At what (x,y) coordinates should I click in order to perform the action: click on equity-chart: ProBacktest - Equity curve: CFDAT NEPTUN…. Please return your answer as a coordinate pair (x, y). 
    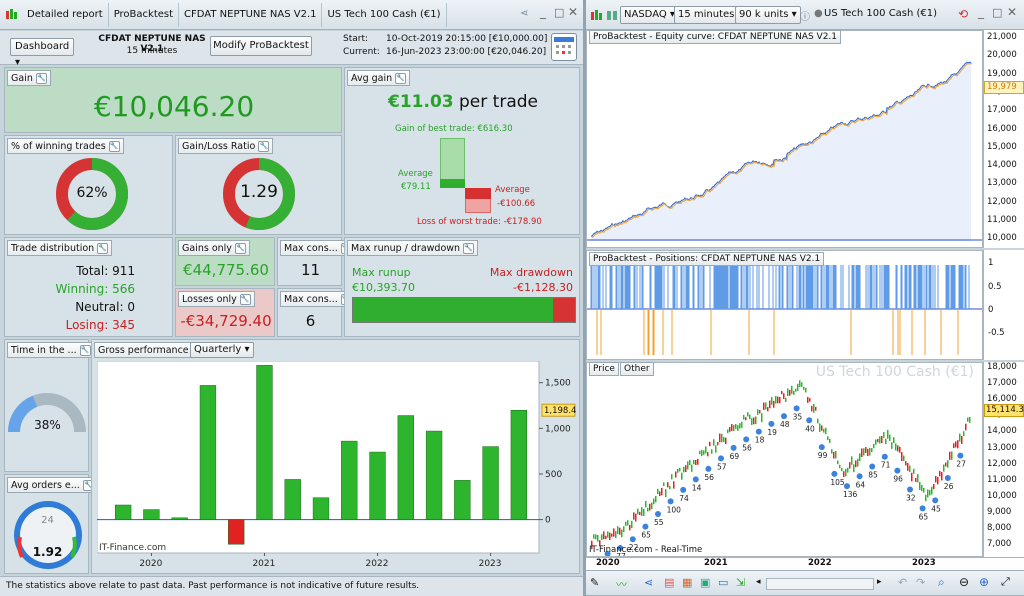
    Looking at the image, I should click on (784, 139).